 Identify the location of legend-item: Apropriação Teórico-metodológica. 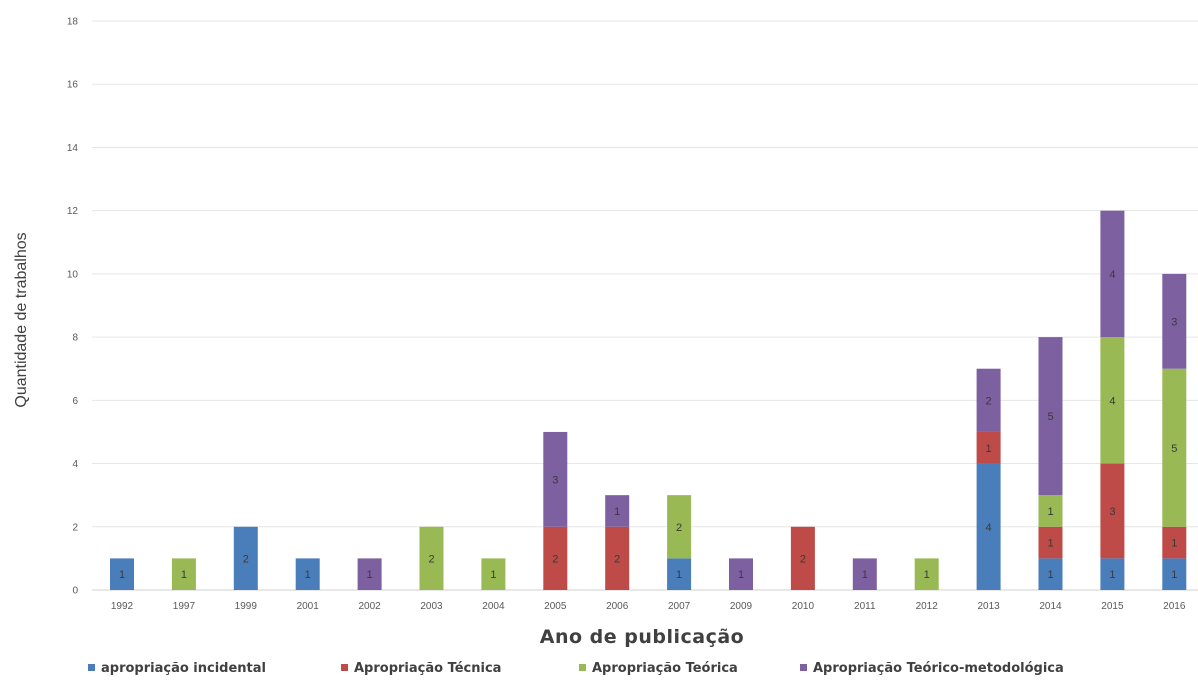
(932, 668).